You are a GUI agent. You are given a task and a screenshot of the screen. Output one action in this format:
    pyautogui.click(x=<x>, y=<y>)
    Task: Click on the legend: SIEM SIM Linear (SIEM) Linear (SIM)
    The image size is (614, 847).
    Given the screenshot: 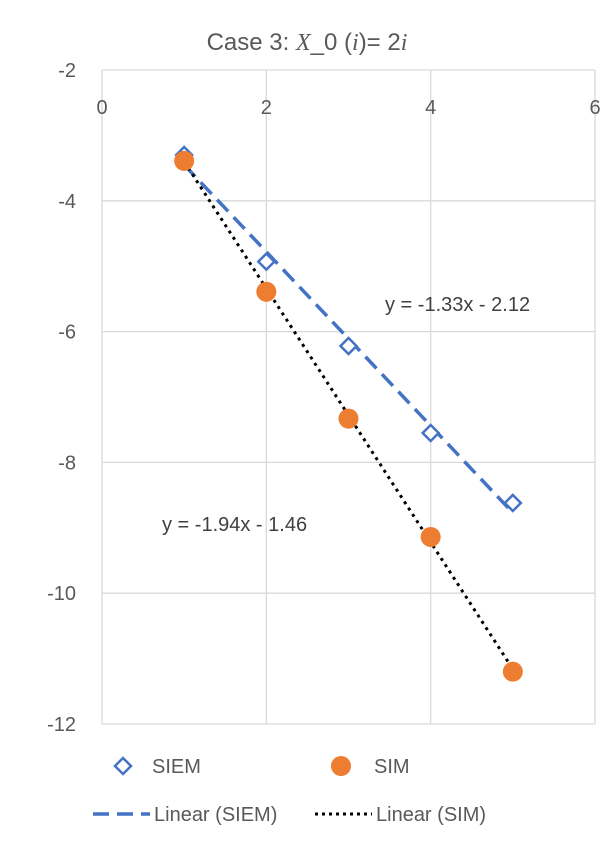 What is the action you would take?
    pyautogui.click(x=289, y=791)
    